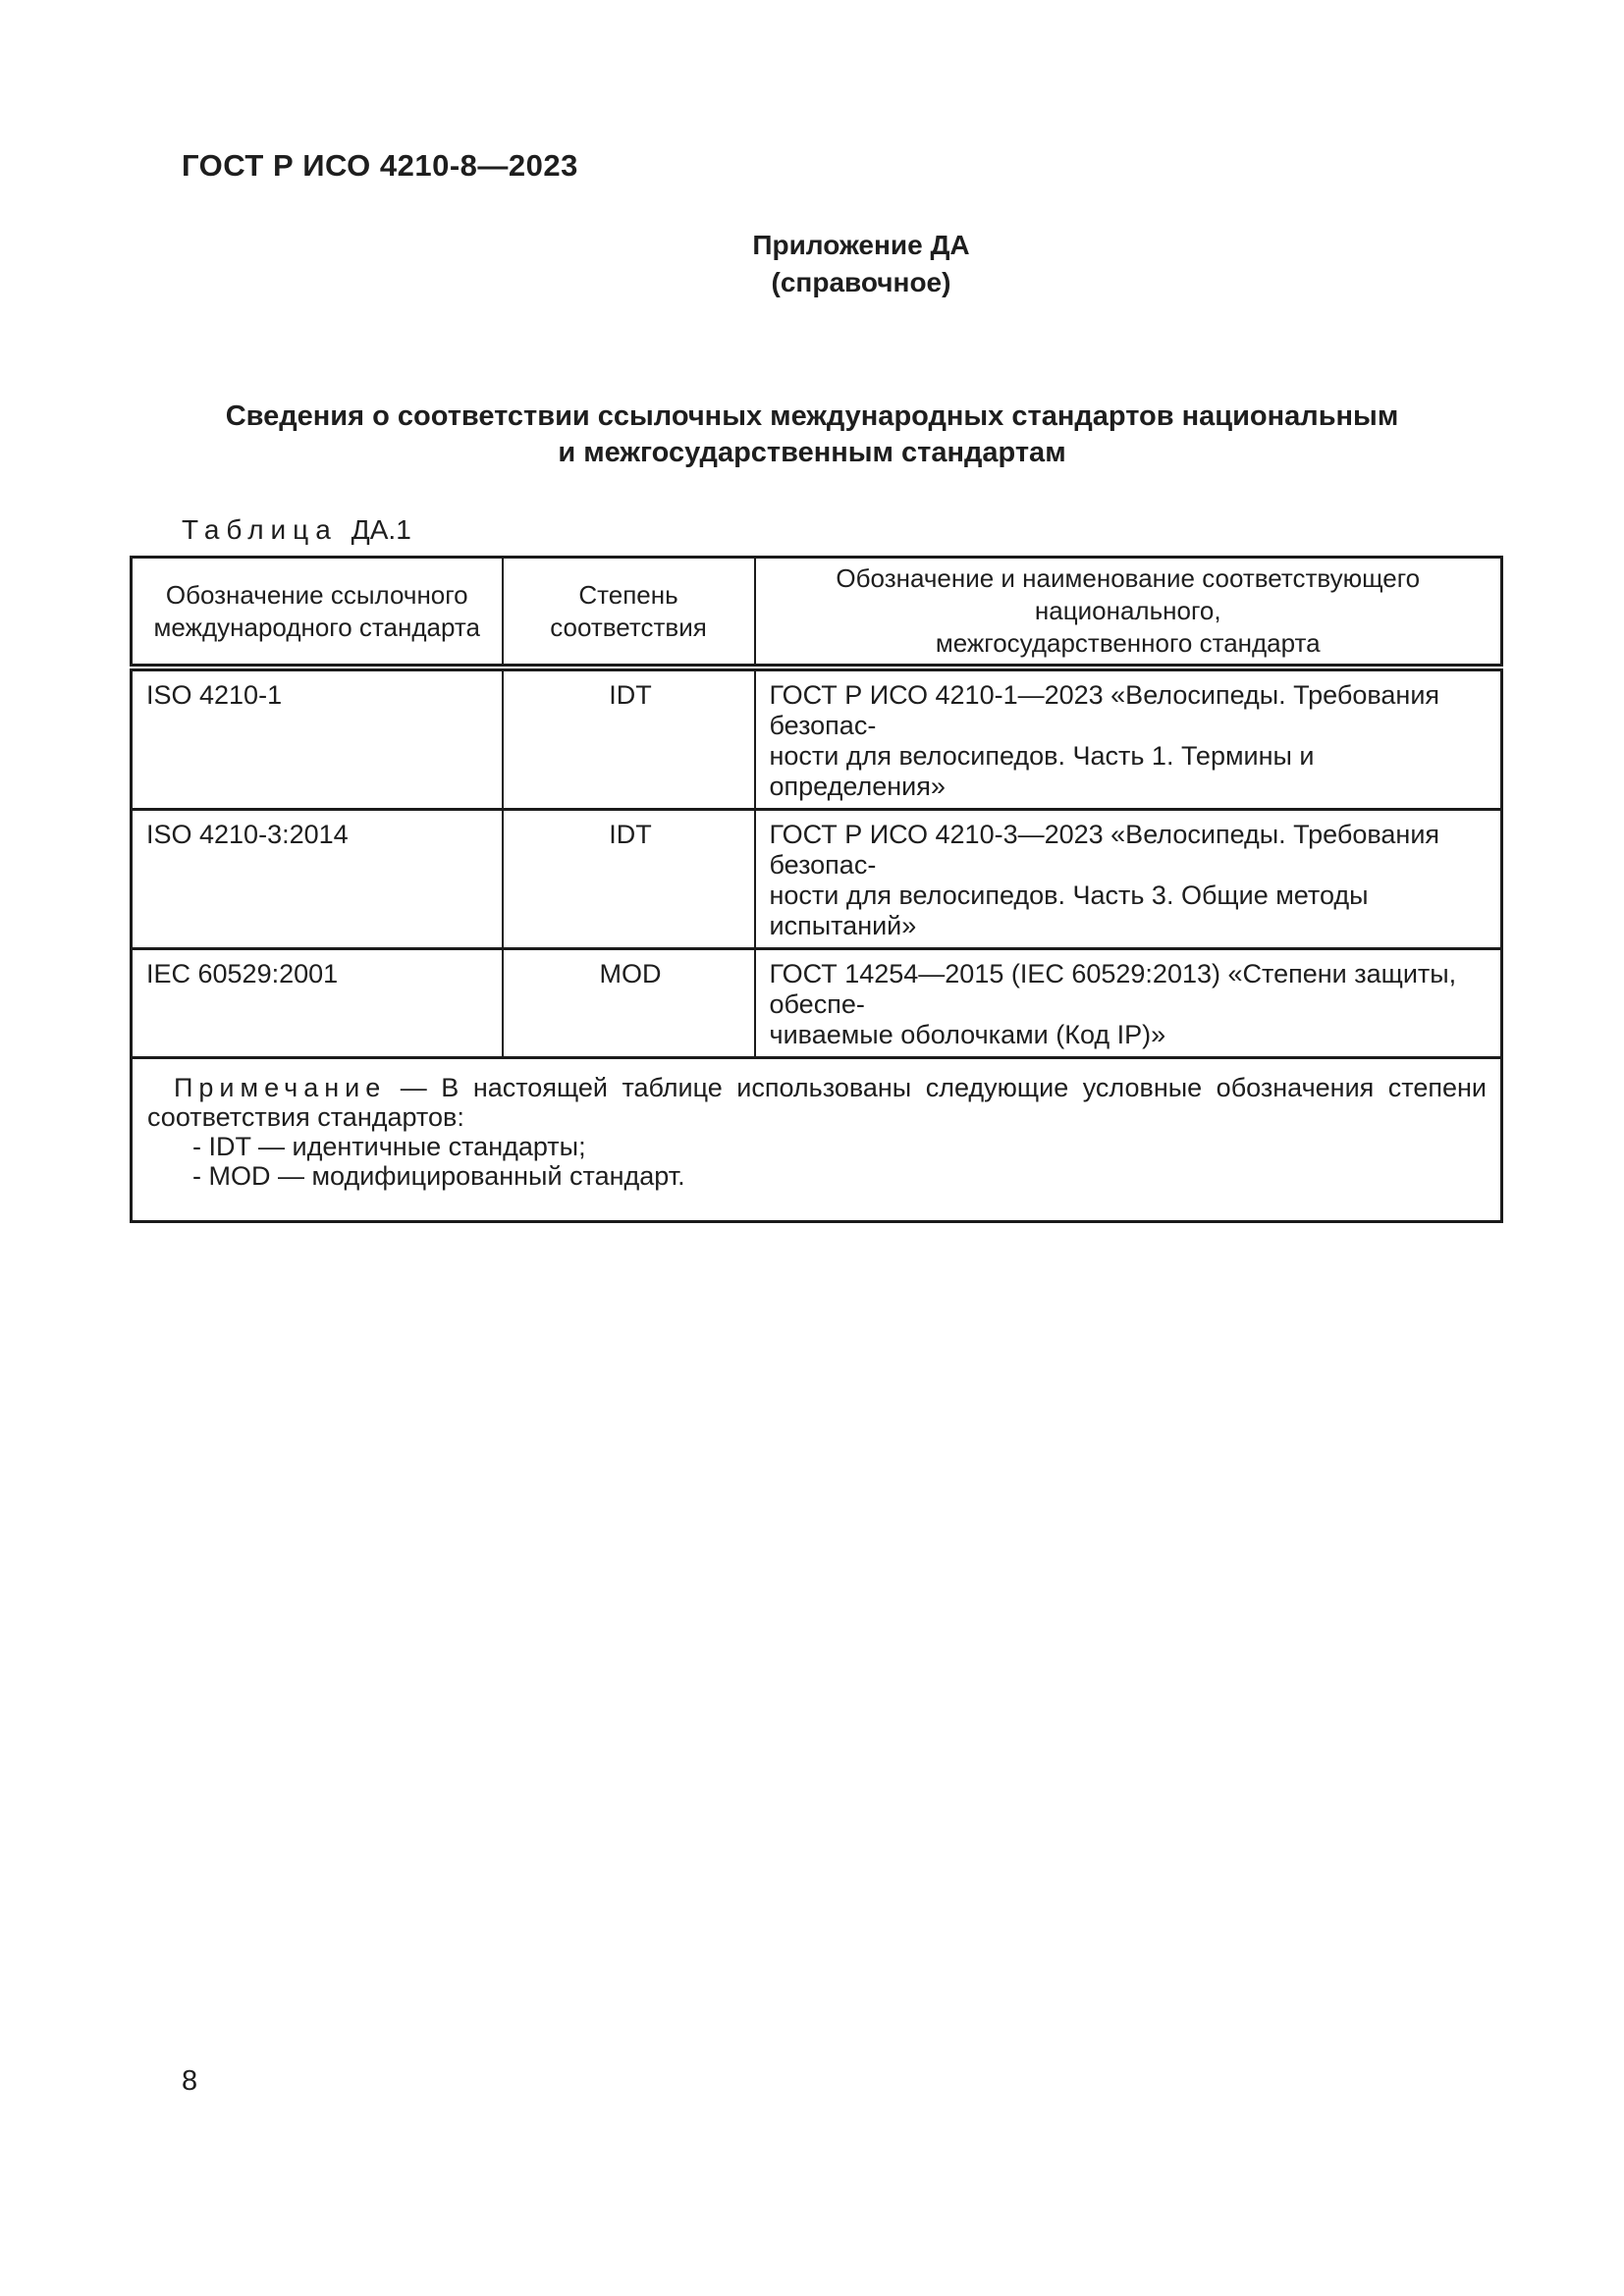 The image size is (1624, 2296). What do you see at coordinates (317, 739) in the screenshot?
I see `cell-reference-standard: ISO 4210-1` at bounding box center [317, 739].